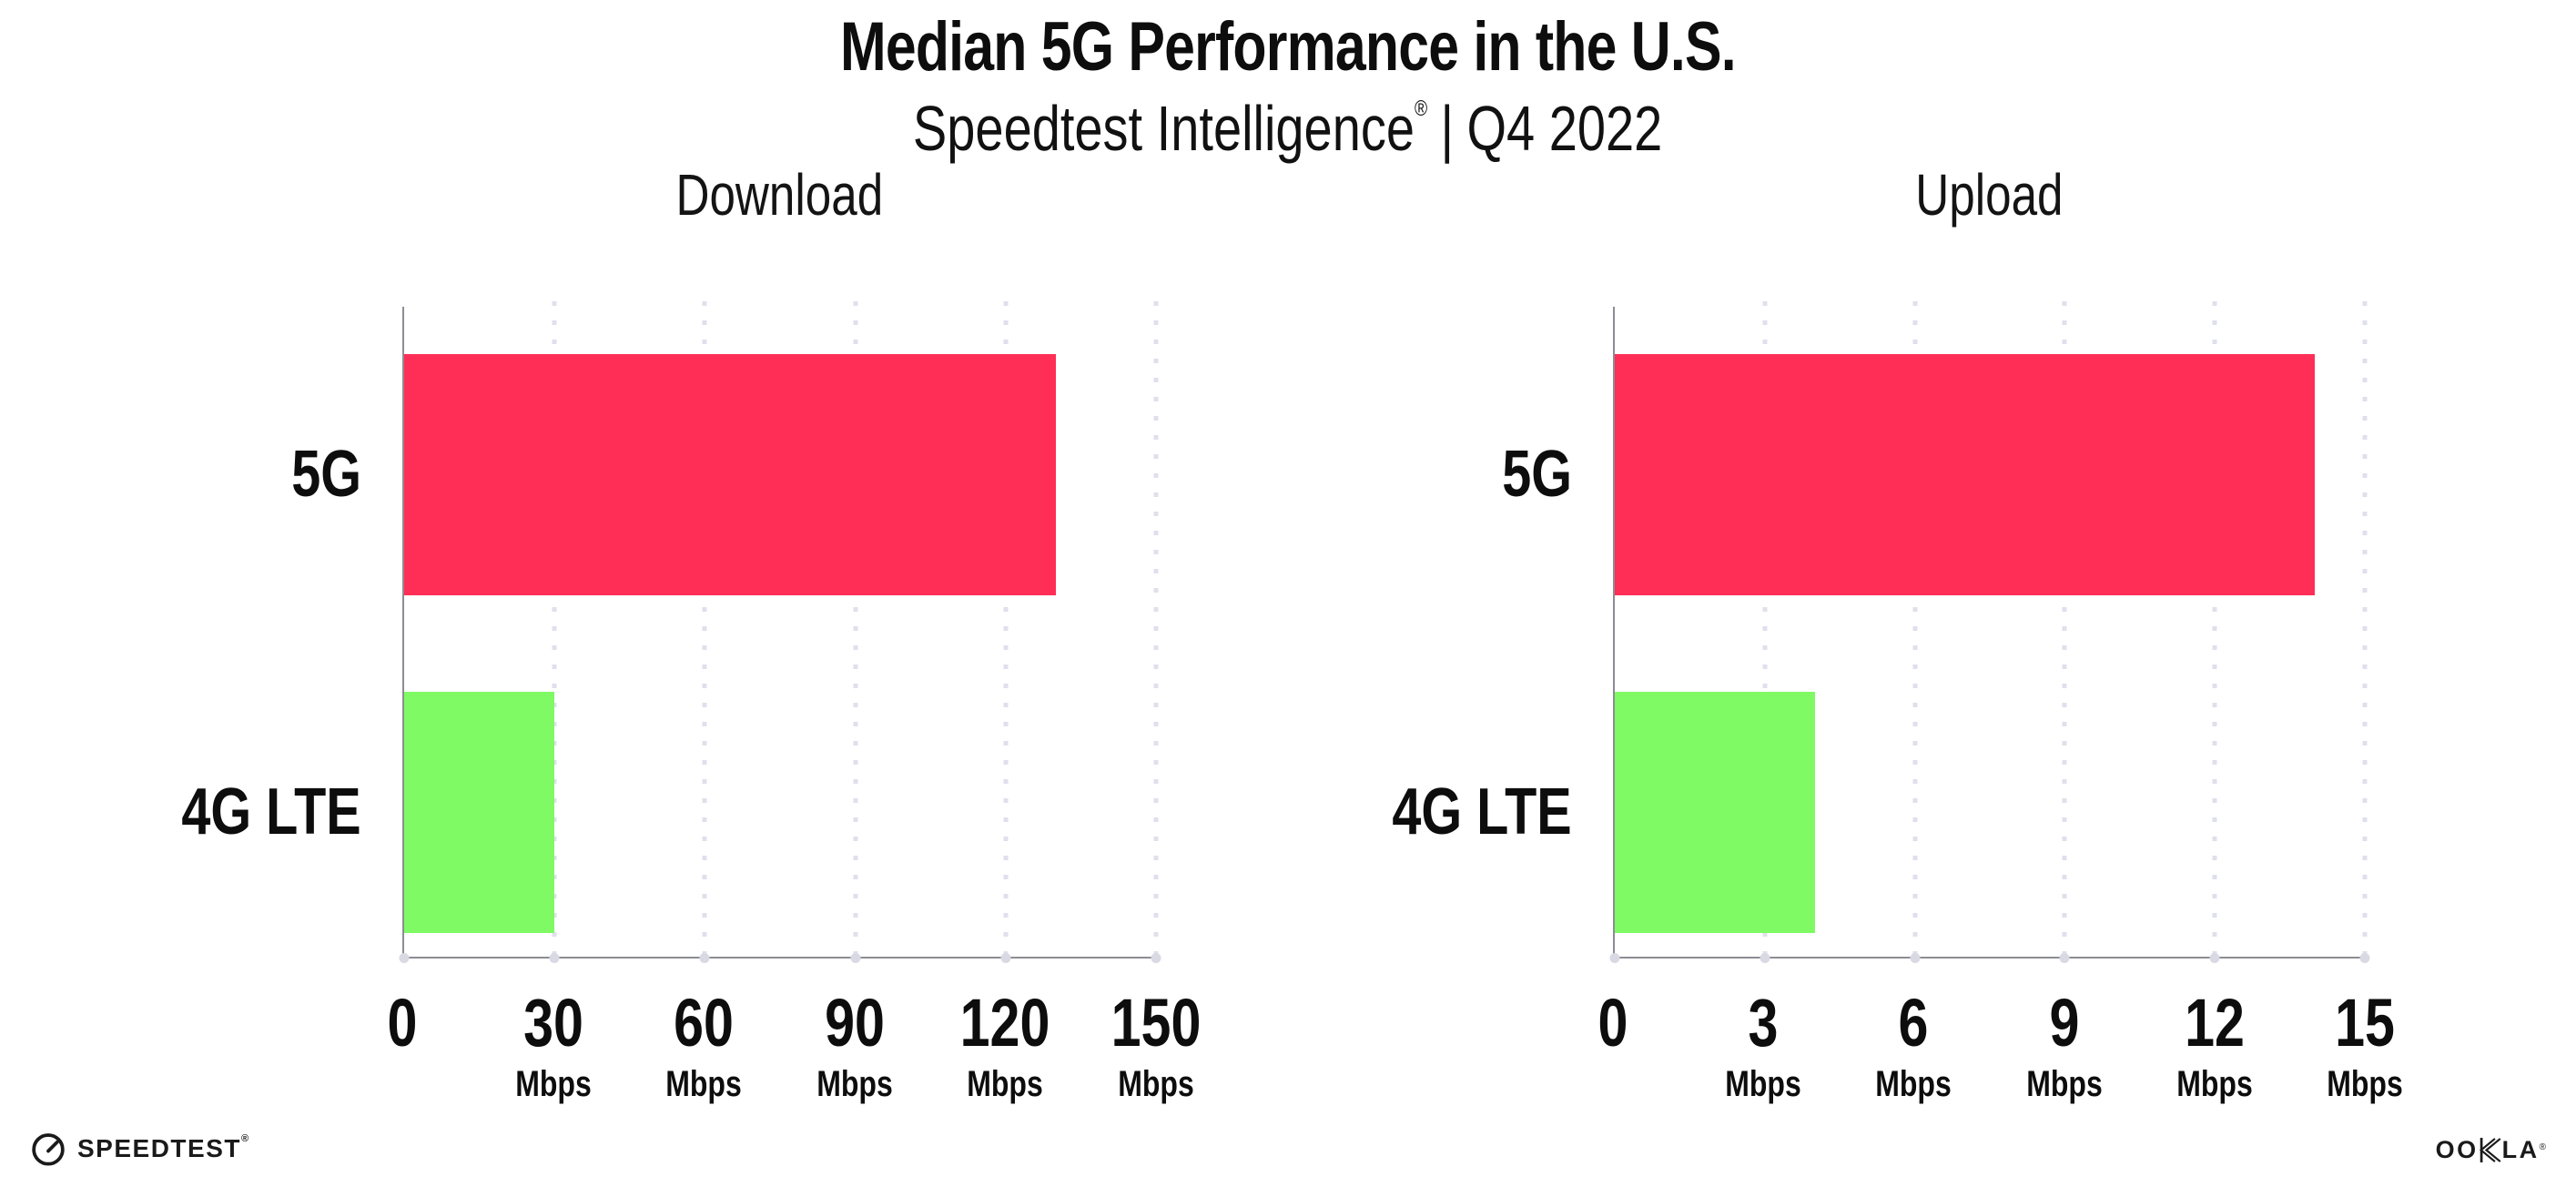  Describe the element at coordinates (704, 629) in the screenshot. I see `gridline-60-mbps` at that location.